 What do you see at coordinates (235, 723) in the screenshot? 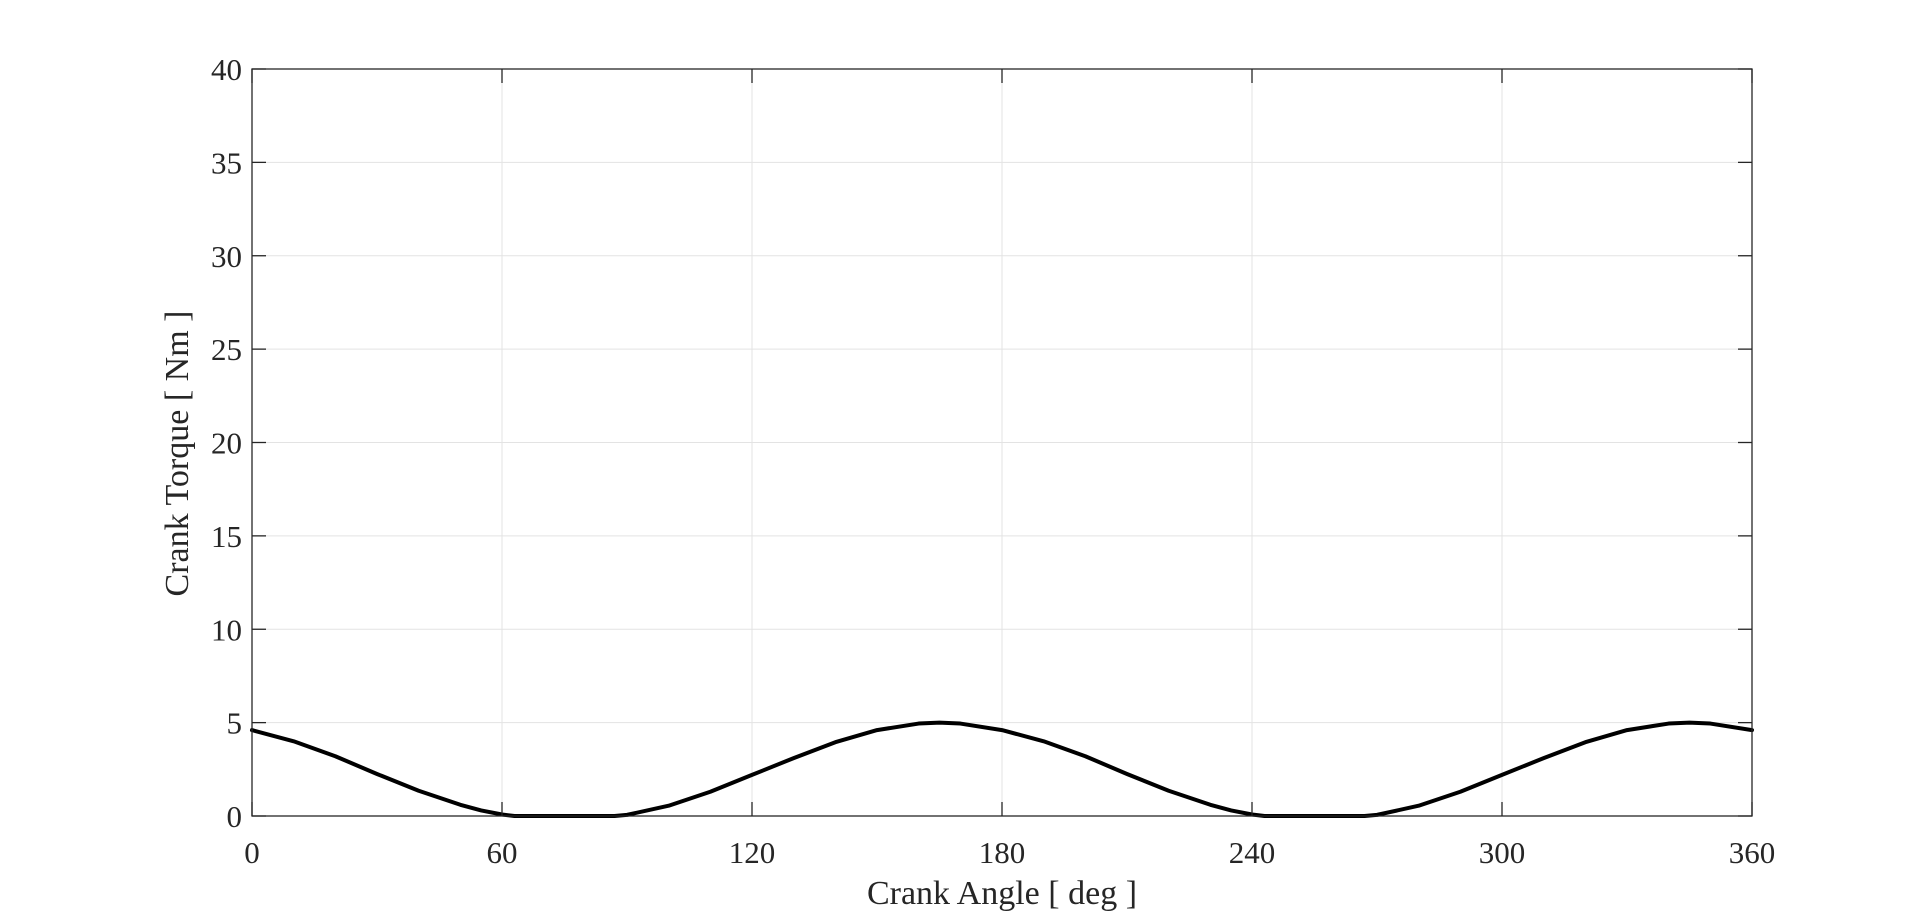
I see `y-tick-label: 5` at bounding box center [235, 723].